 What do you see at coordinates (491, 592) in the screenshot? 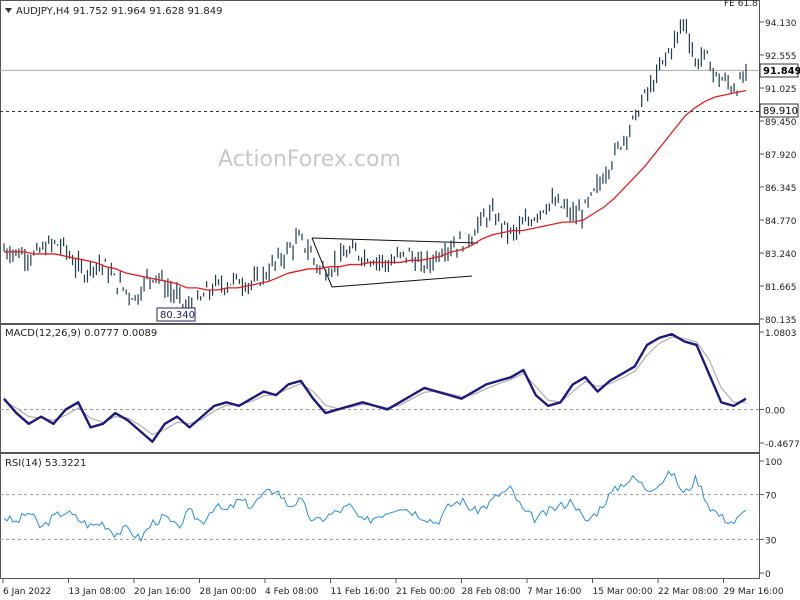
I see `x-tick-label: 28 Feb 08:00` at bounding box center [491, 592].